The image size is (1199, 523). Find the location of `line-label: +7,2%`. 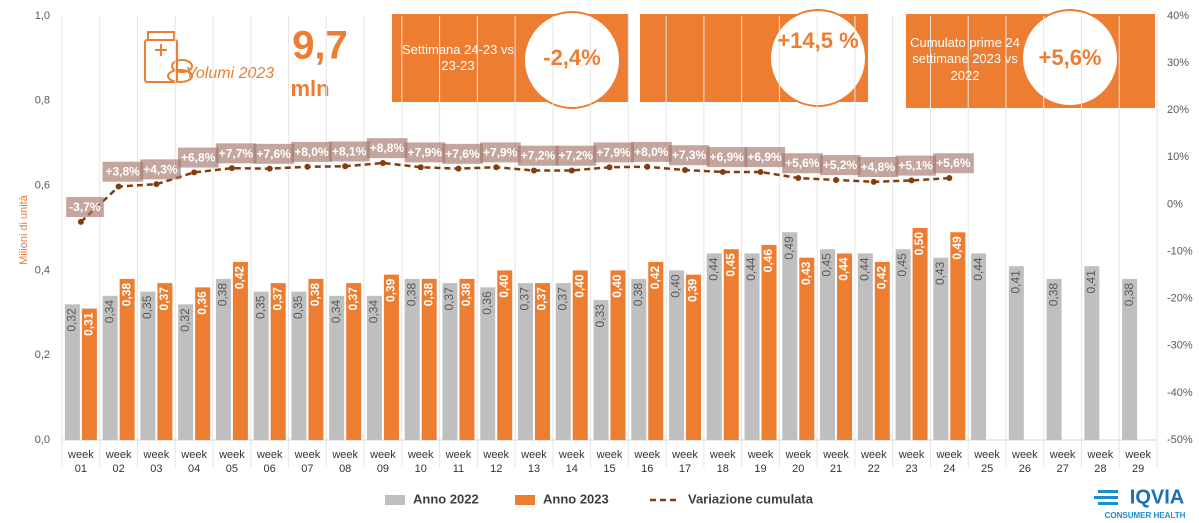

line-label: +7,2% is located at coordinates (538, 155).